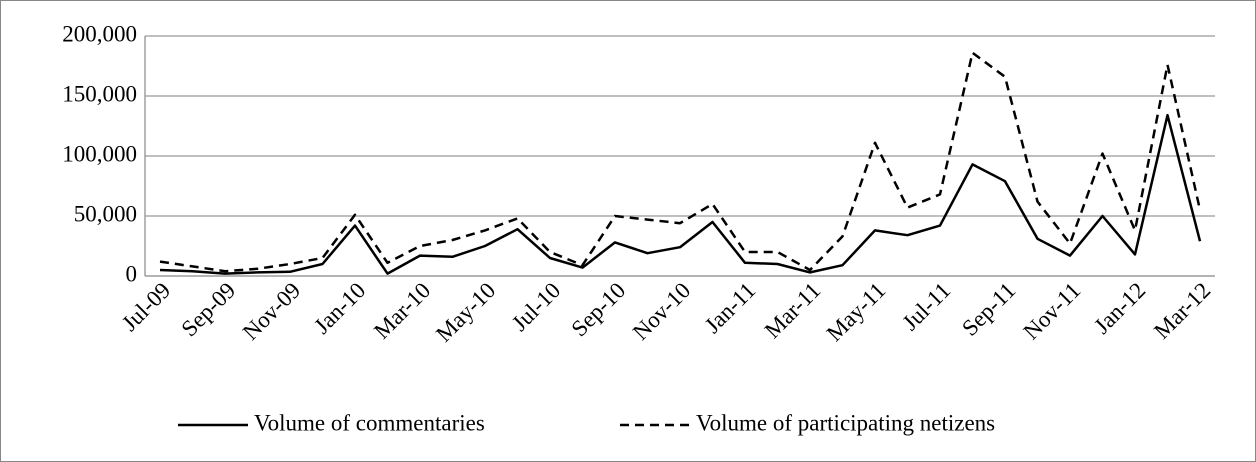 This screenshot has height=462, width=1256. I want to click on legend-label: Volume of commentaries, so click(369, 422).